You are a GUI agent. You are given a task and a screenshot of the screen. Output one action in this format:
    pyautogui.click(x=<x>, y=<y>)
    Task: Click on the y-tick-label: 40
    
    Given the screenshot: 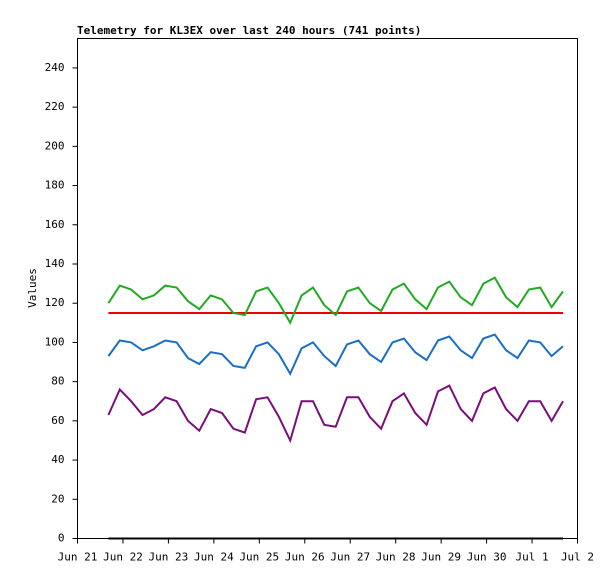 What is the action you would take?
    pyautogui.click(x=57, y=459)
    